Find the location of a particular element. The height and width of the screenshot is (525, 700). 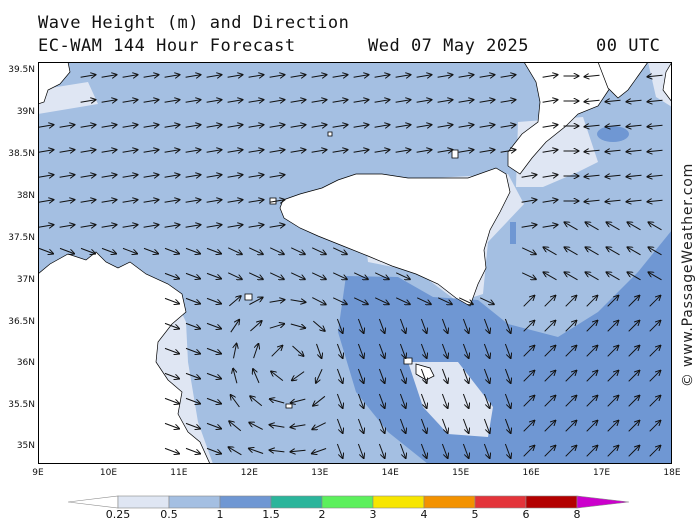

lat-label: 37.5N is located at coordinates (21, 238).